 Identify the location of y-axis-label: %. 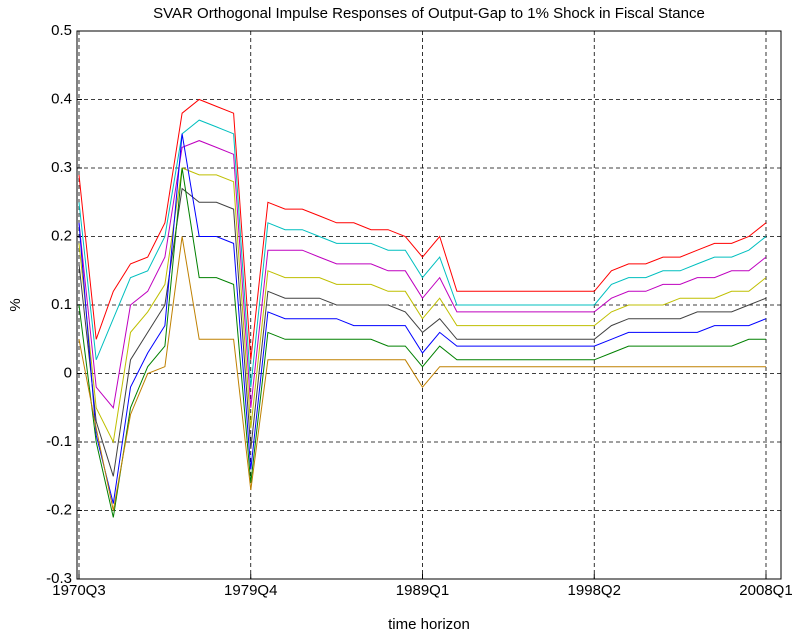
(15, 304).